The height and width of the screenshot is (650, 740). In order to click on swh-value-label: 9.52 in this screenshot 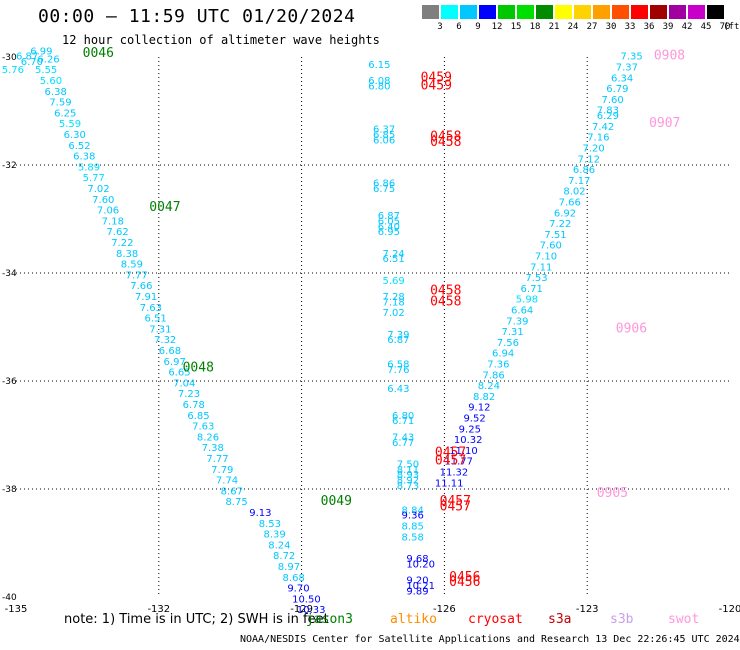, I will do `click(474, 419)`.